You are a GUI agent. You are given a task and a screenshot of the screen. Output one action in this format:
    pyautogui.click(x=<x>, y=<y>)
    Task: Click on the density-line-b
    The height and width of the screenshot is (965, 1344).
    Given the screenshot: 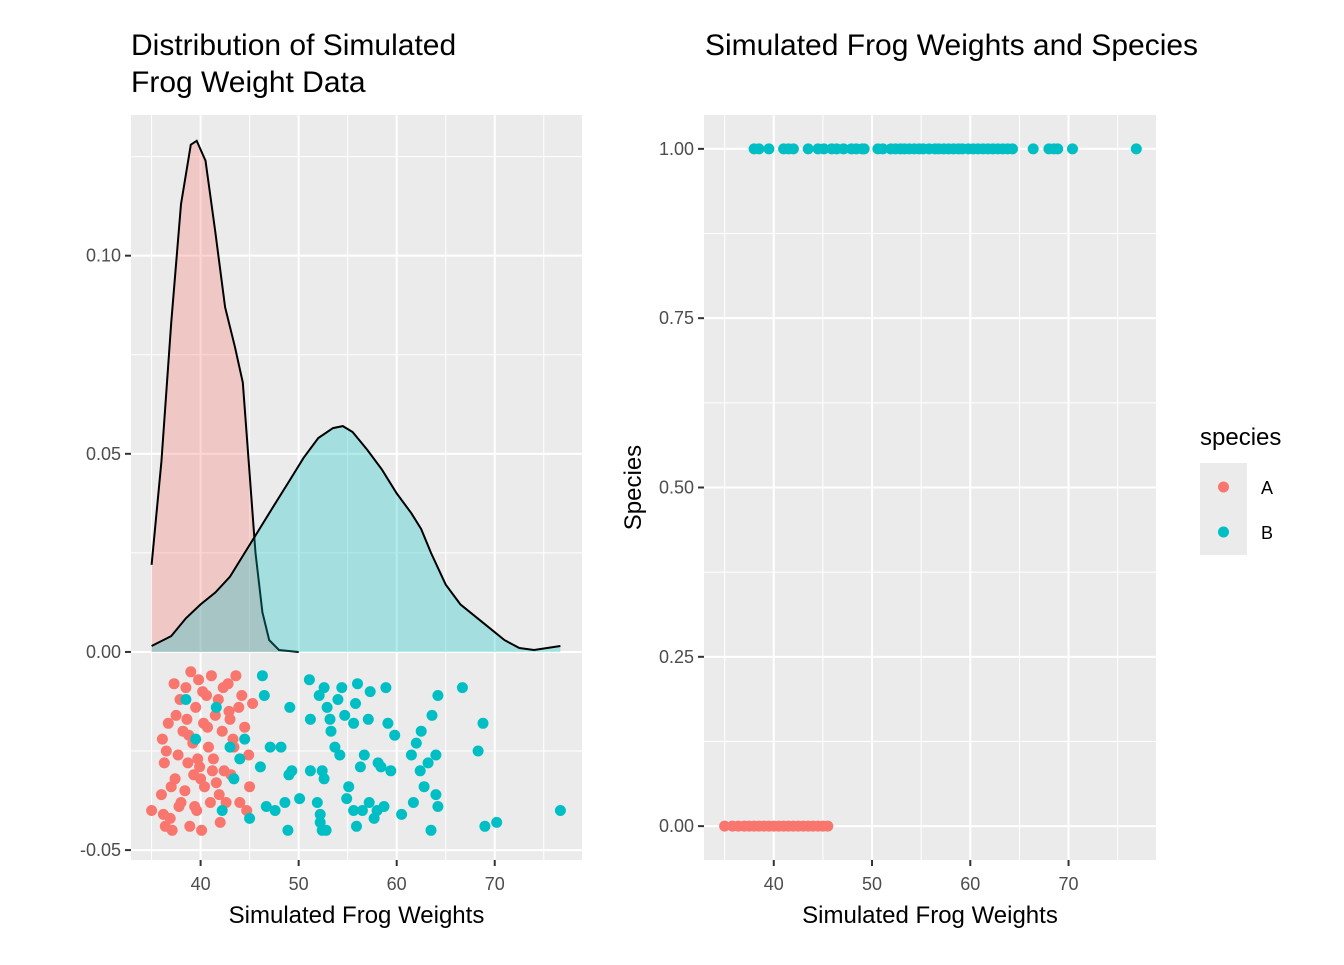 What is the action you would take?
    pyautogui.click(x=356, y=538)
    